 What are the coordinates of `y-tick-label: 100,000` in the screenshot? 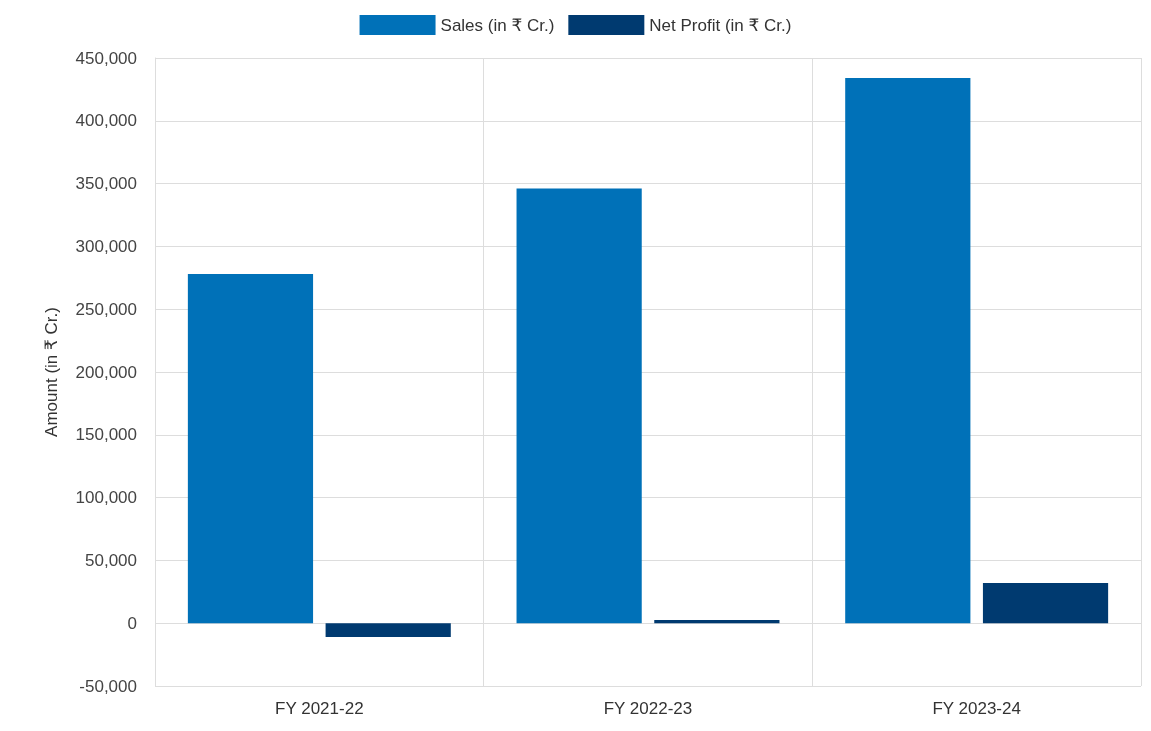 It's located at (106, 498).